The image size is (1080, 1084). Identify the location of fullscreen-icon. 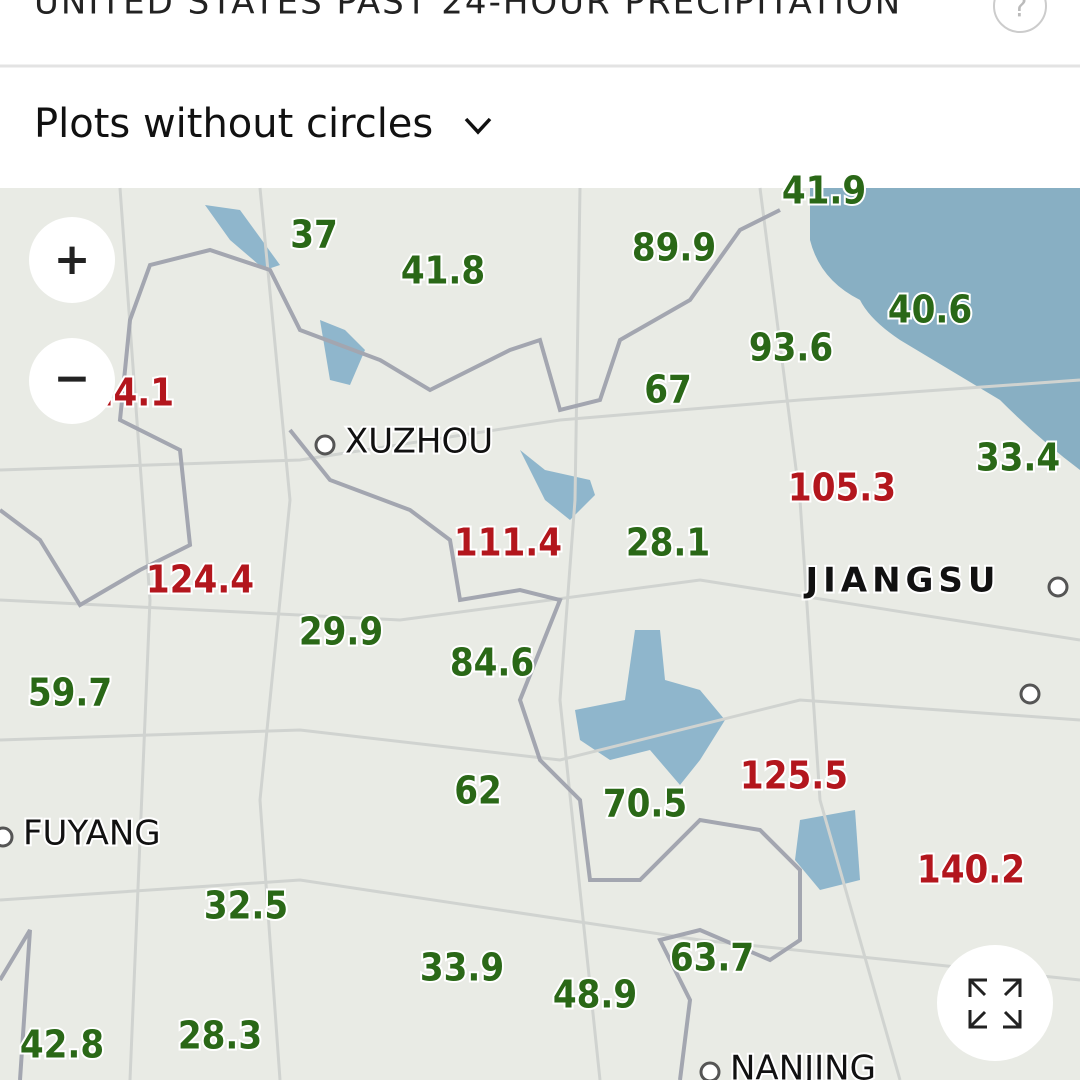
(995, 1003).